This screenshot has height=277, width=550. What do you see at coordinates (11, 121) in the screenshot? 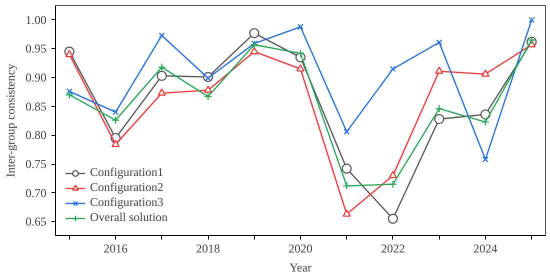
I see `y-axis-title: Inter-group consistency` at bounding box center [11, 121].